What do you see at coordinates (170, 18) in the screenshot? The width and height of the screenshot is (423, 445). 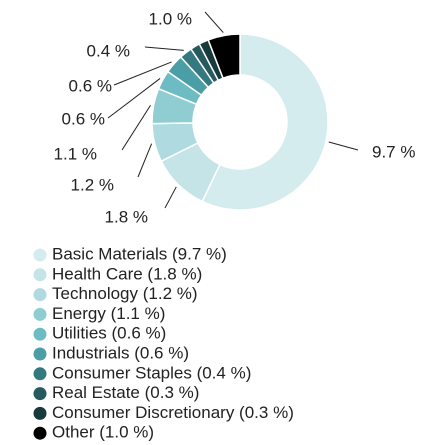 I see `data-label: 1.0 %` at bounding box center [170, 18].